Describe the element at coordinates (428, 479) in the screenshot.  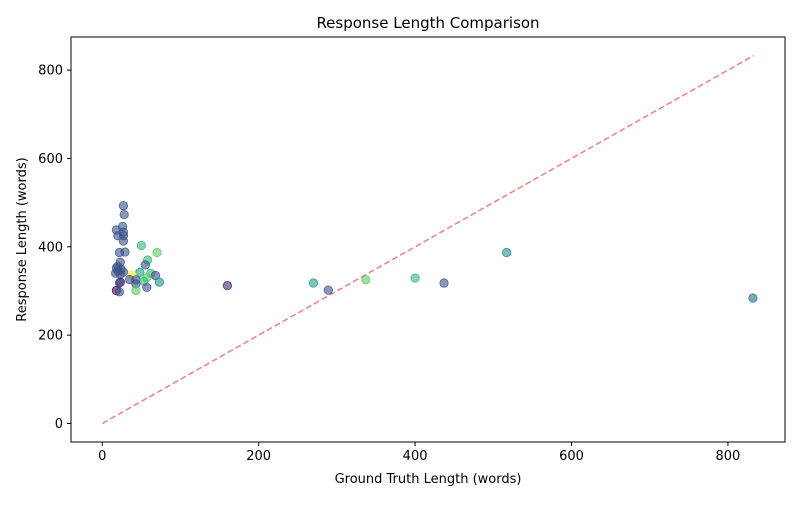
I see `x-axis-label: Ground Truth Length (words)` at that location.